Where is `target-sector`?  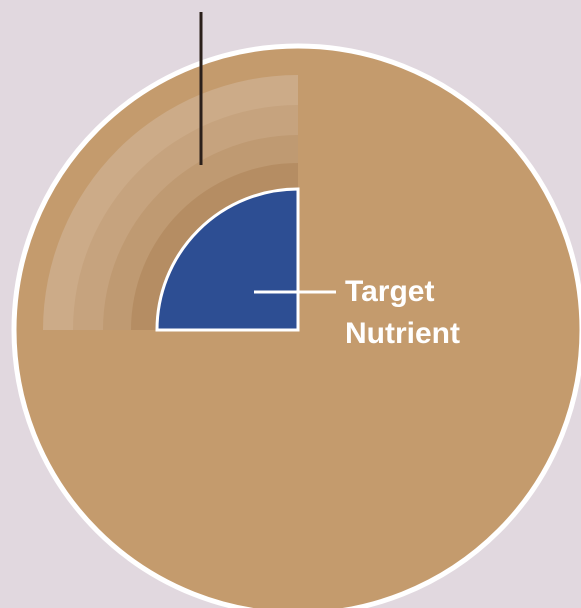 target-sector is located at coordinates (227, 259).